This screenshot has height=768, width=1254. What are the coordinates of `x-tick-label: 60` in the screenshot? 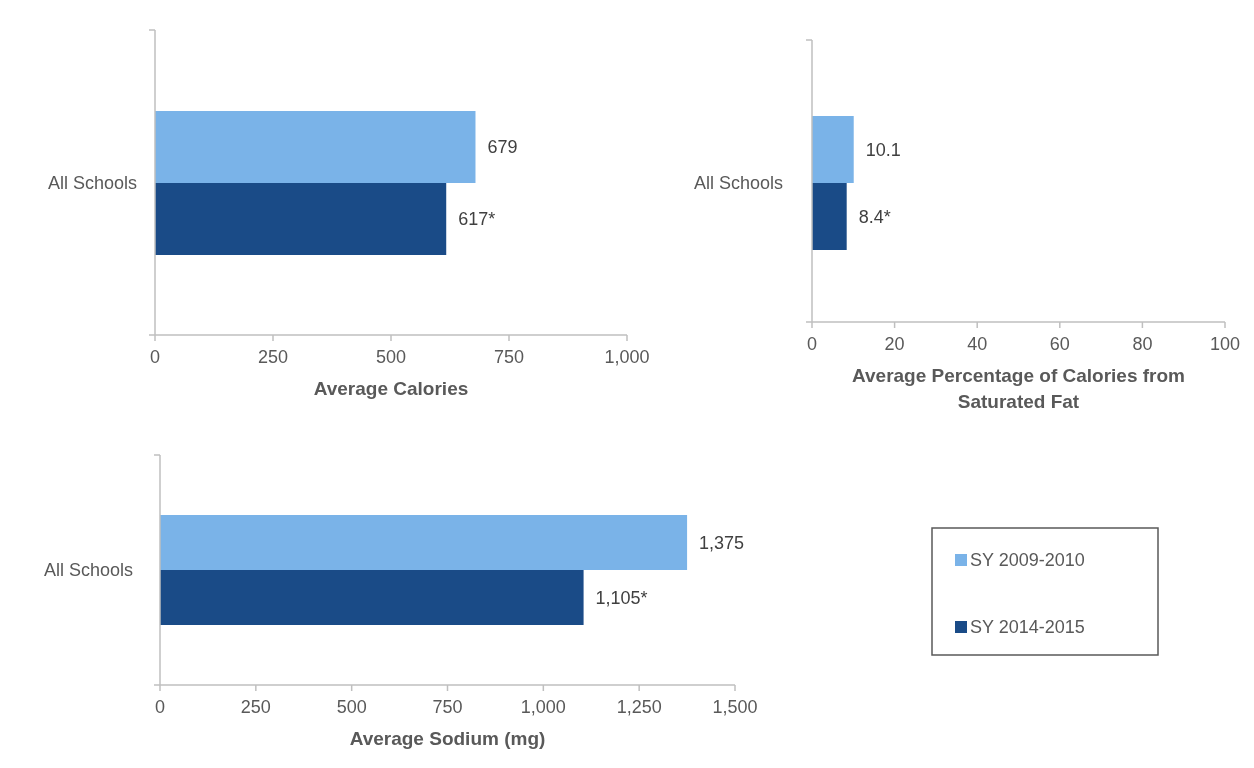 It's located at (1059, 344).